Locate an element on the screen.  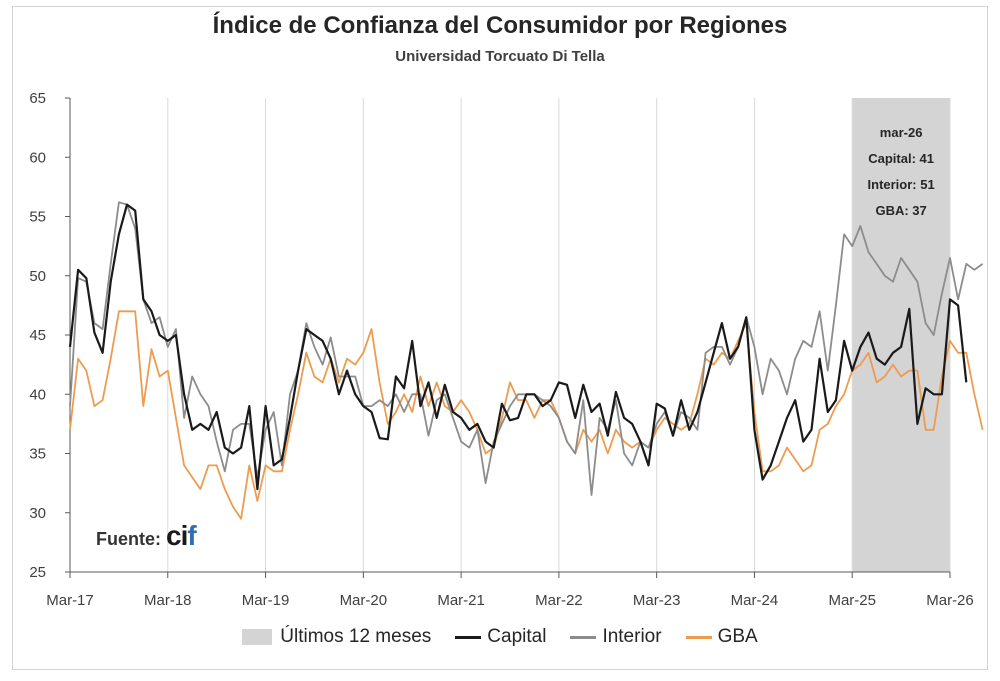
cif-logo: cif is located at coordinates (181, 535).